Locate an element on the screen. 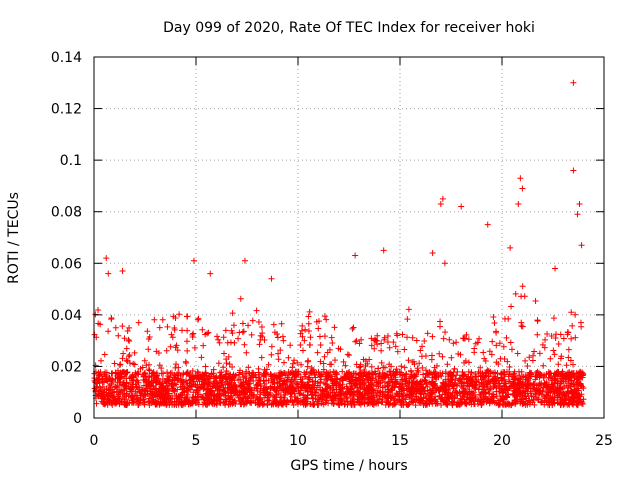  x-tick-label: 10 is located at coordinates (298, 441).